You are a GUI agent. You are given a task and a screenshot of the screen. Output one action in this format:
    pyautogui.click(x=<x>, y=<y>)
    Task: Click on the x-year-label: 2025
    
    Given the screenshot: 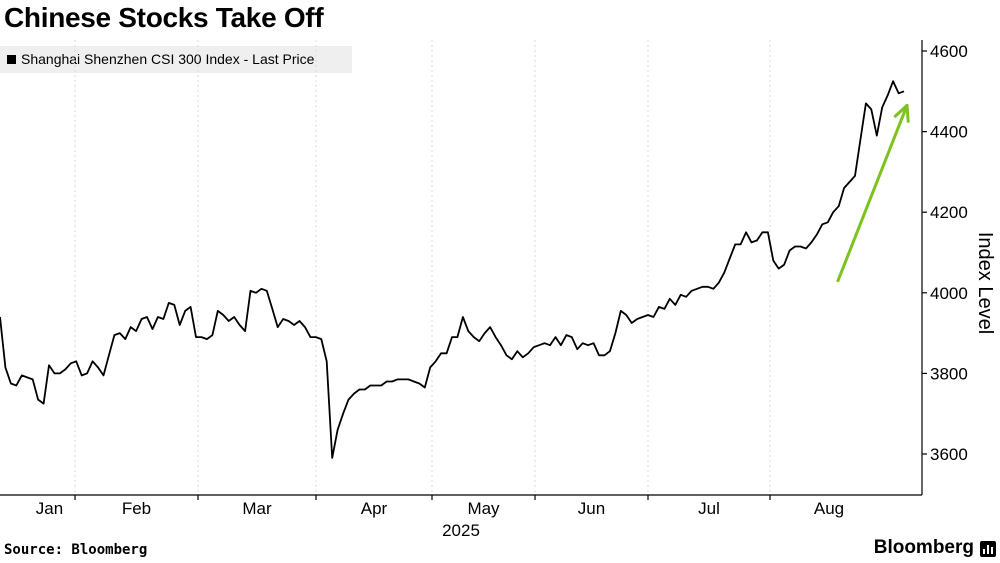 What is the action you would take?
    pyautogui.click(x=461, y=530)
    